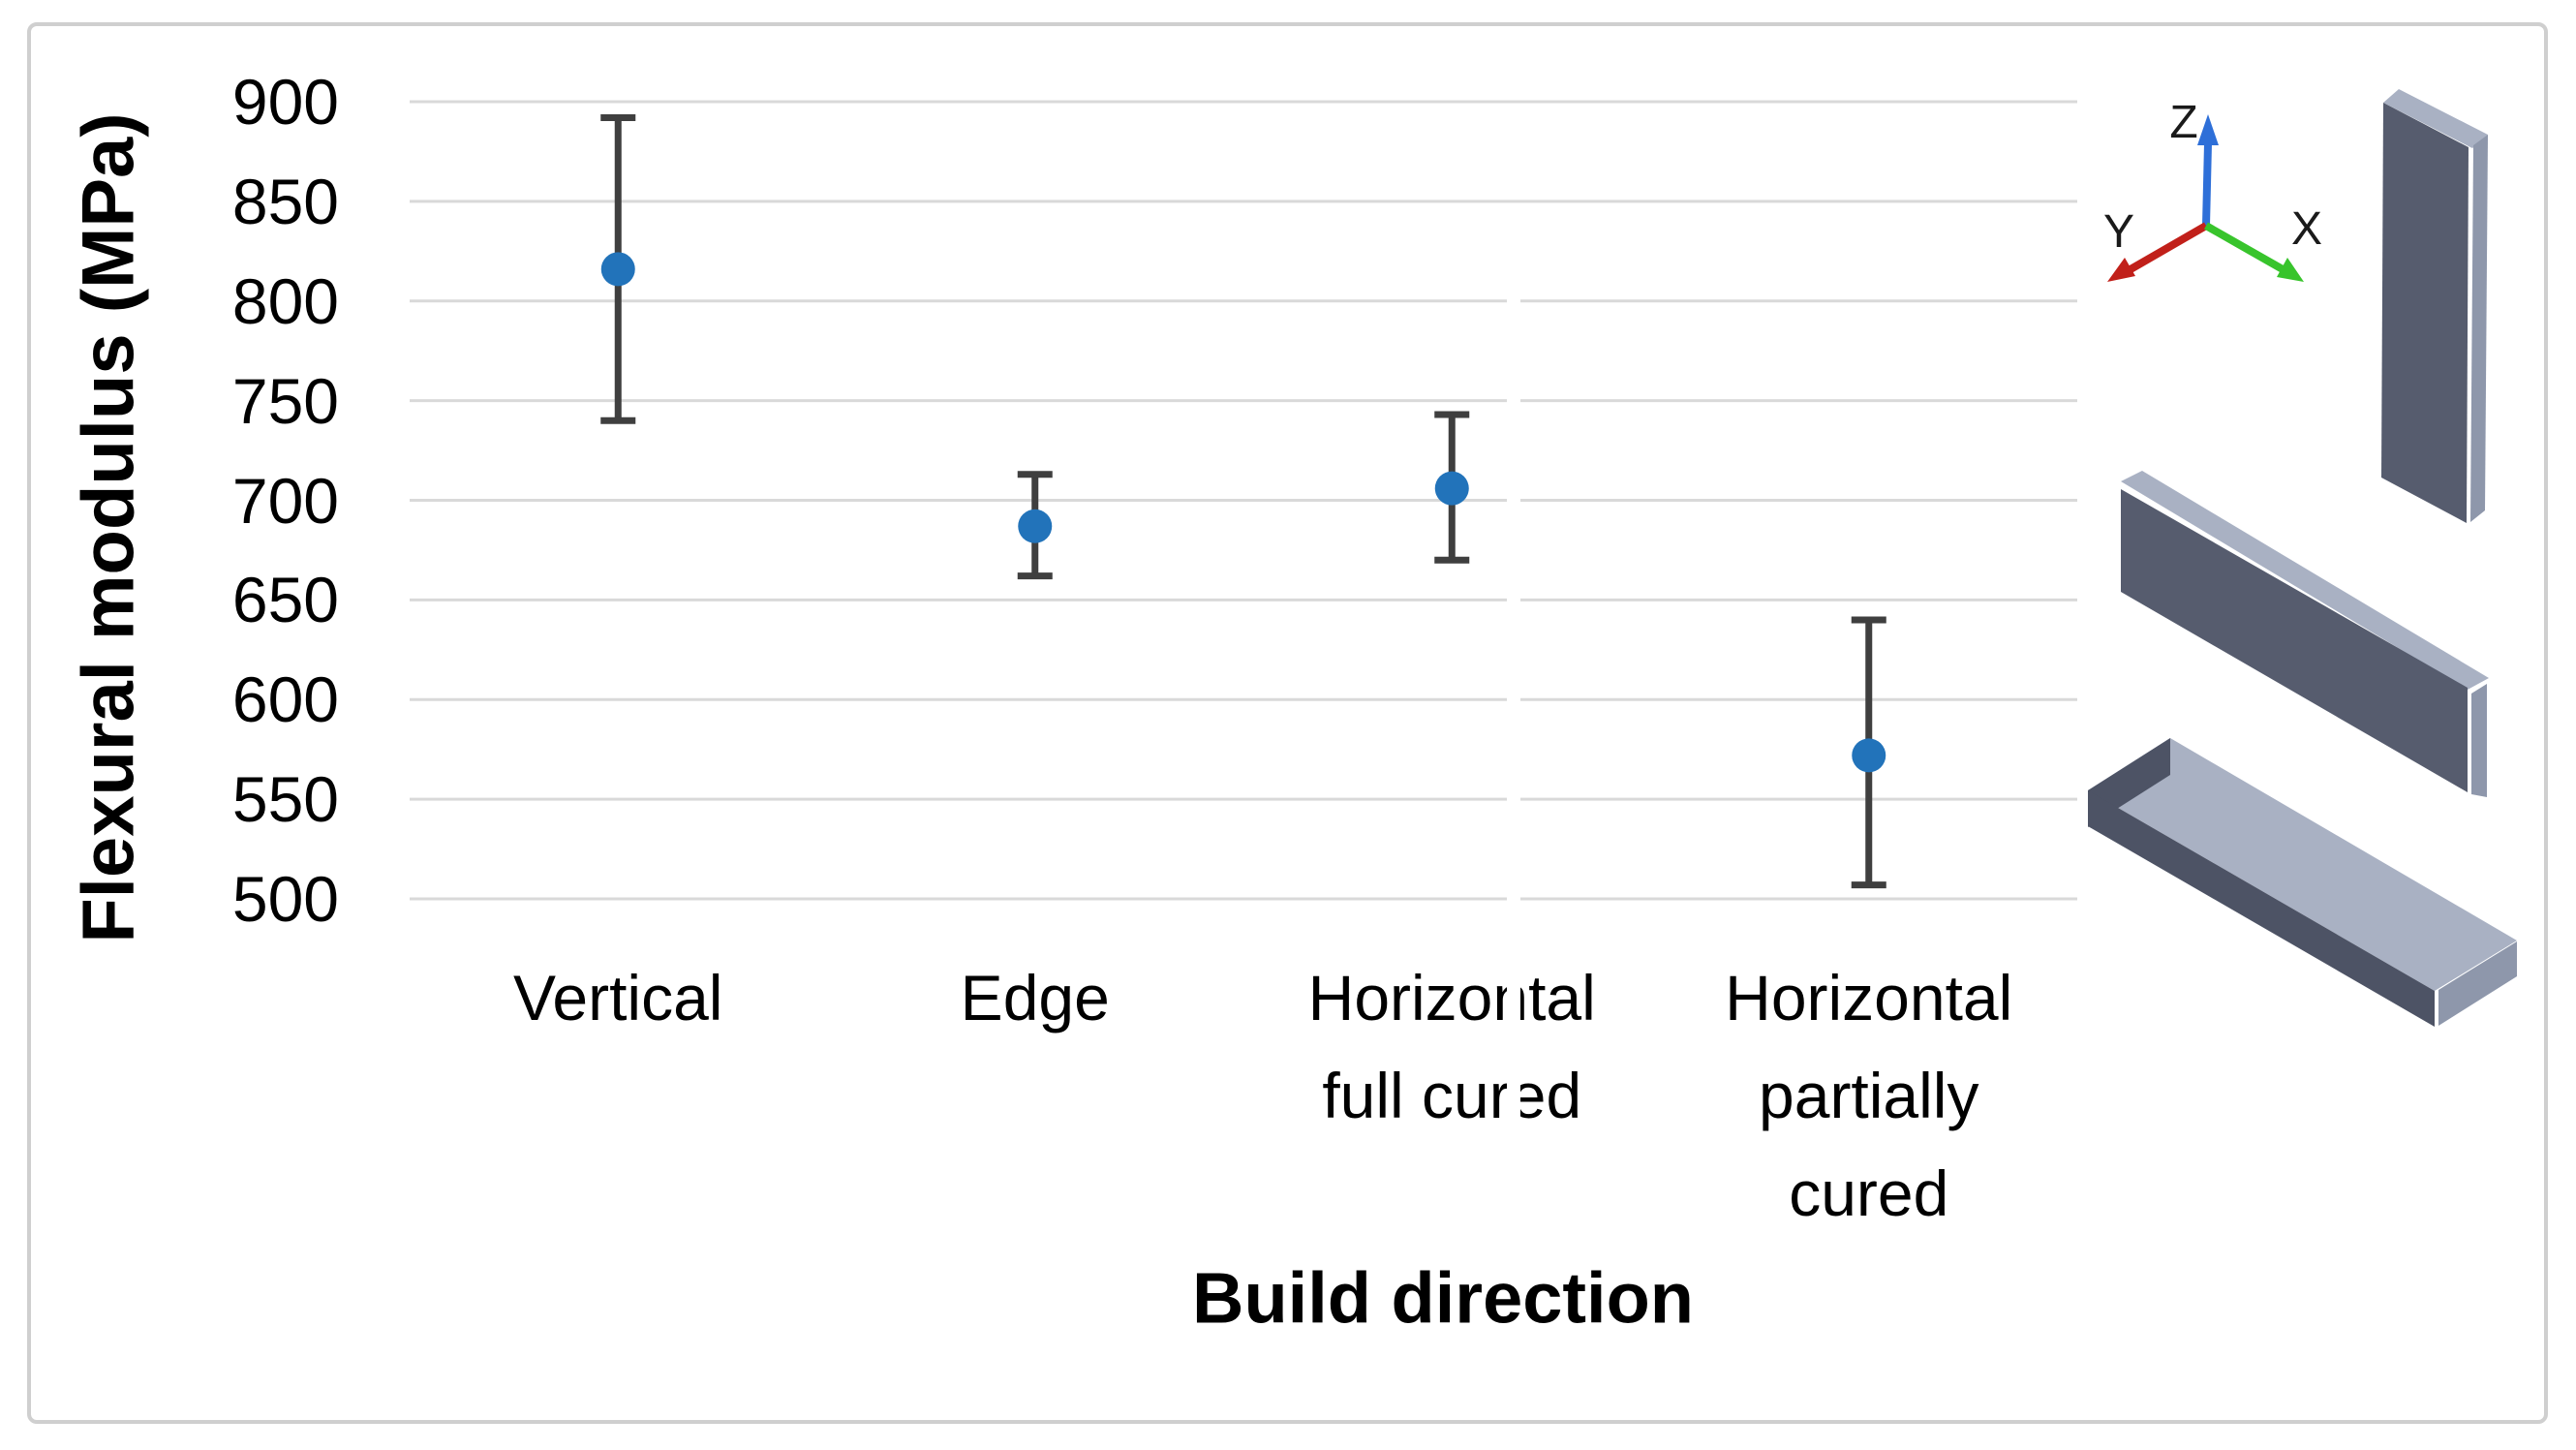 The height and width of the screenshot is (1450, 2576). I want to click on y-axis-arrow, so click(2168, 247).